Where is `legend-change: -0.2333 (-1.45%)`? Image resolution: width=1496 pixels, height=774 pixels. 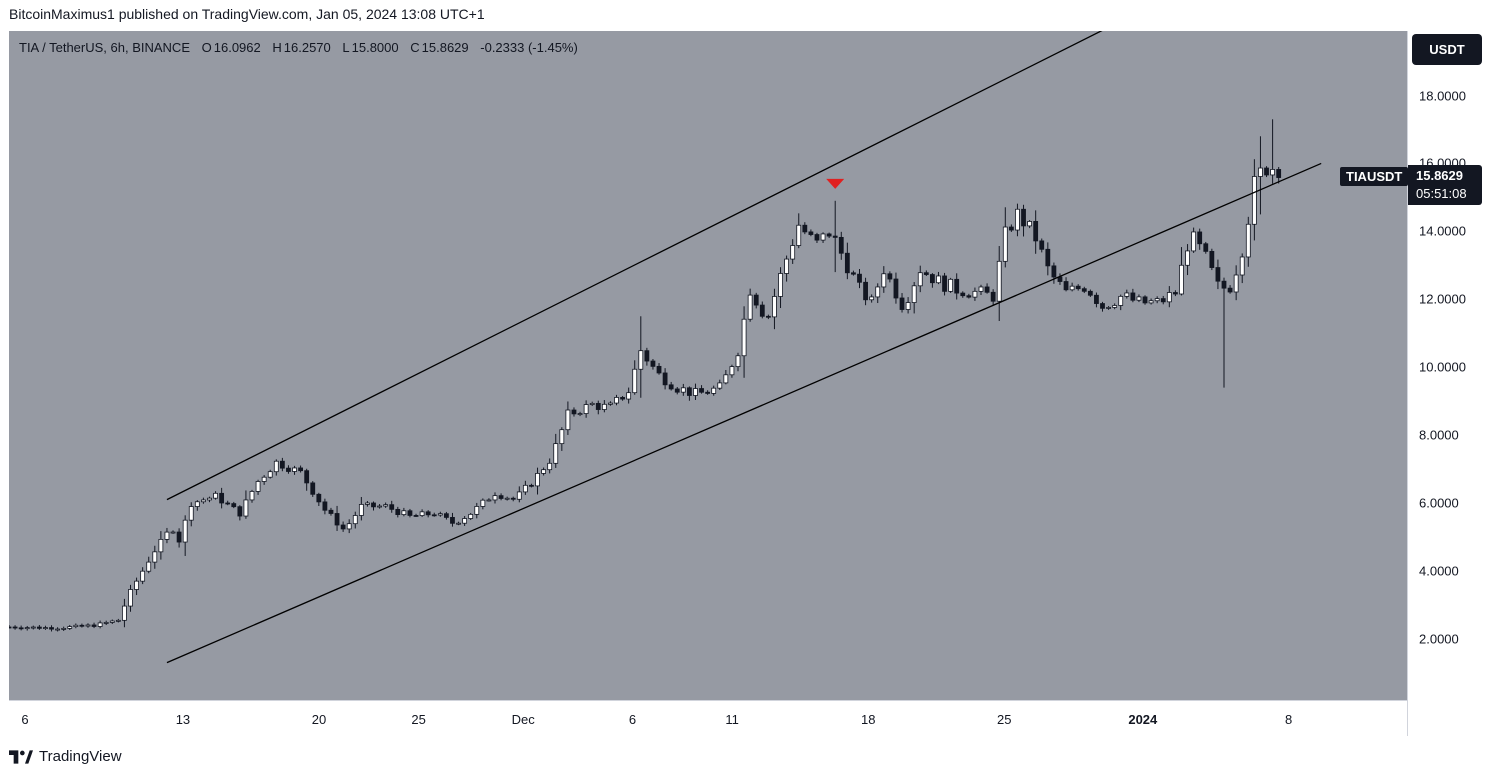 legend-change: -0.2333 (-1.45%) is located at coordinates (529, 47).